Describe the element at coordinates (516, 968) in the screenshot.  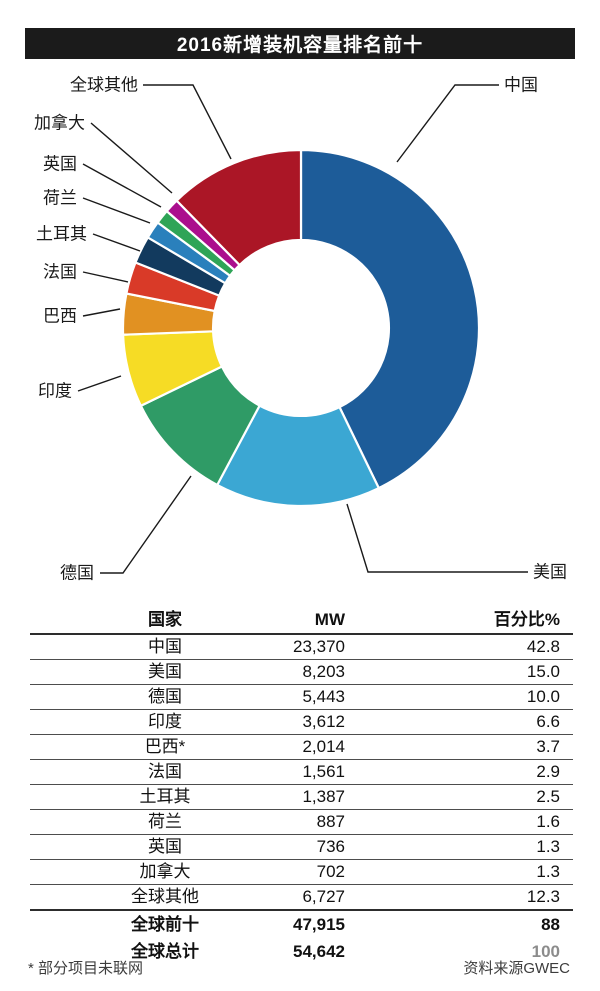
I see `source-text: 资料来源GWEC` at that location.